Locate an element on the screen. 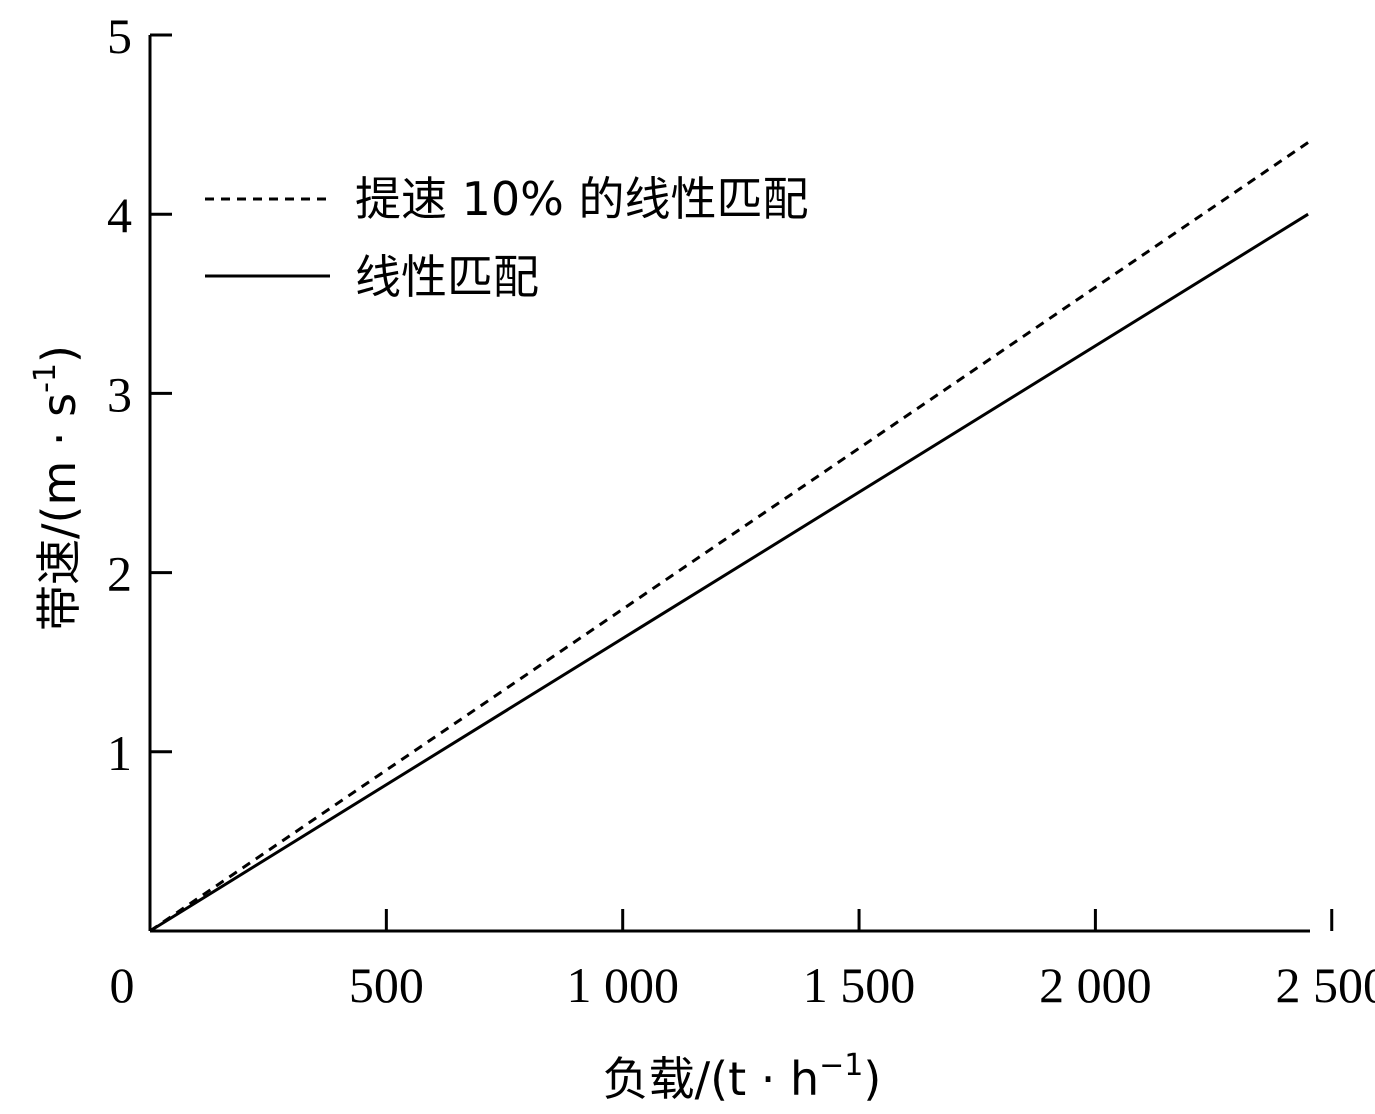 This screenshot has height=1114, width=1375. legend-label-dashed: 提速 10% 的线性匹配 is located at coordinates (582, 199).